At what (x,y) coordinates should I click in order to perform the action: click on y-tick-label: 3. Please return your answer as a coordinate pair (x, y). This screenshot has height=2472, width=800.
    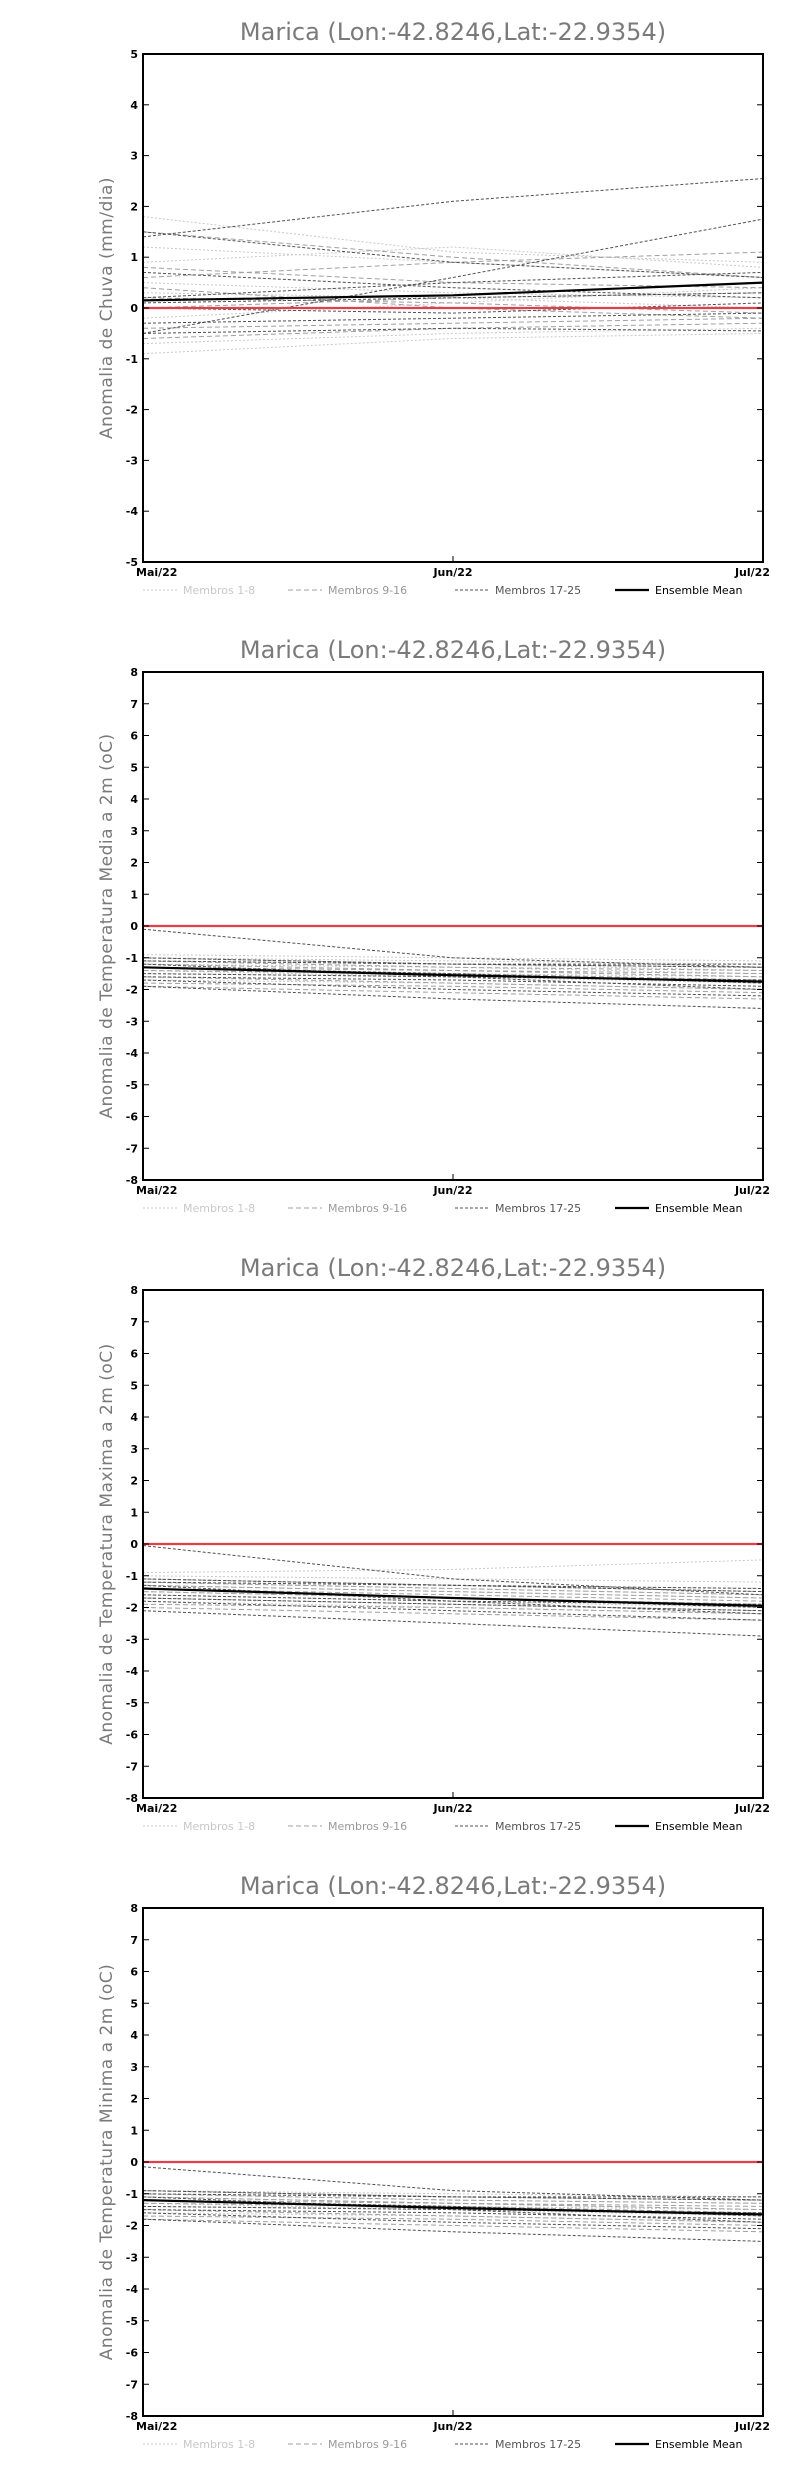
    Looking at the image, I should click on (134, 156).